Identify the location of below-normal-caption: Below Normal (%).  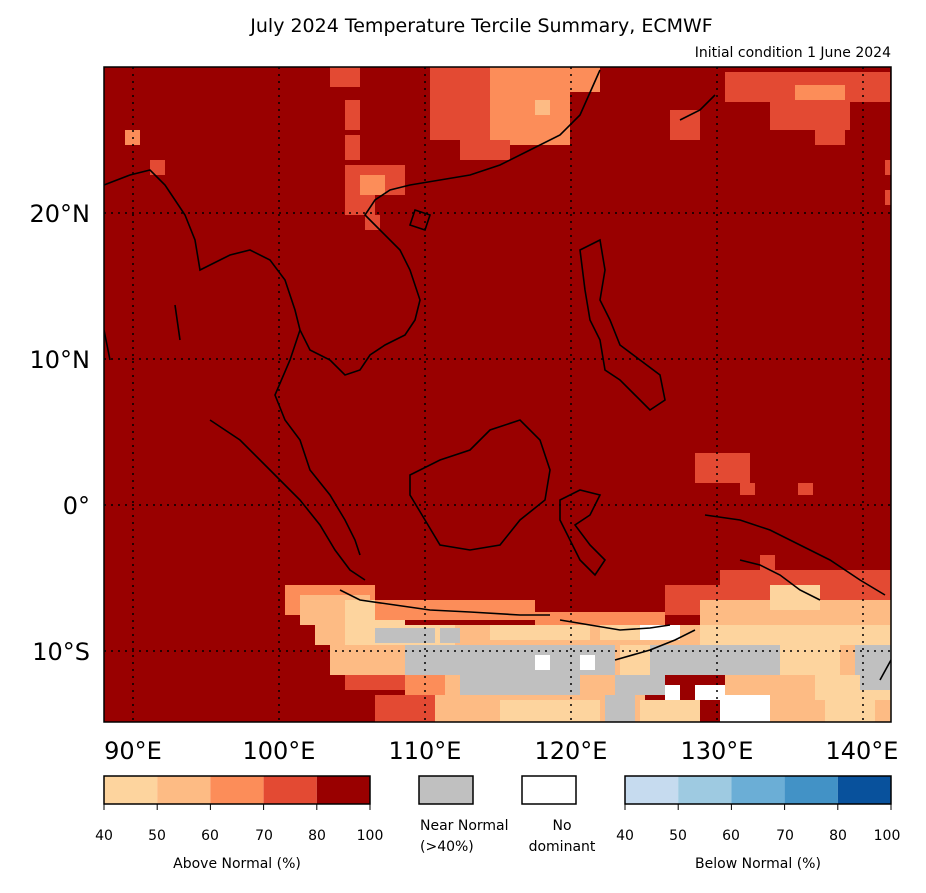
(758, 864).